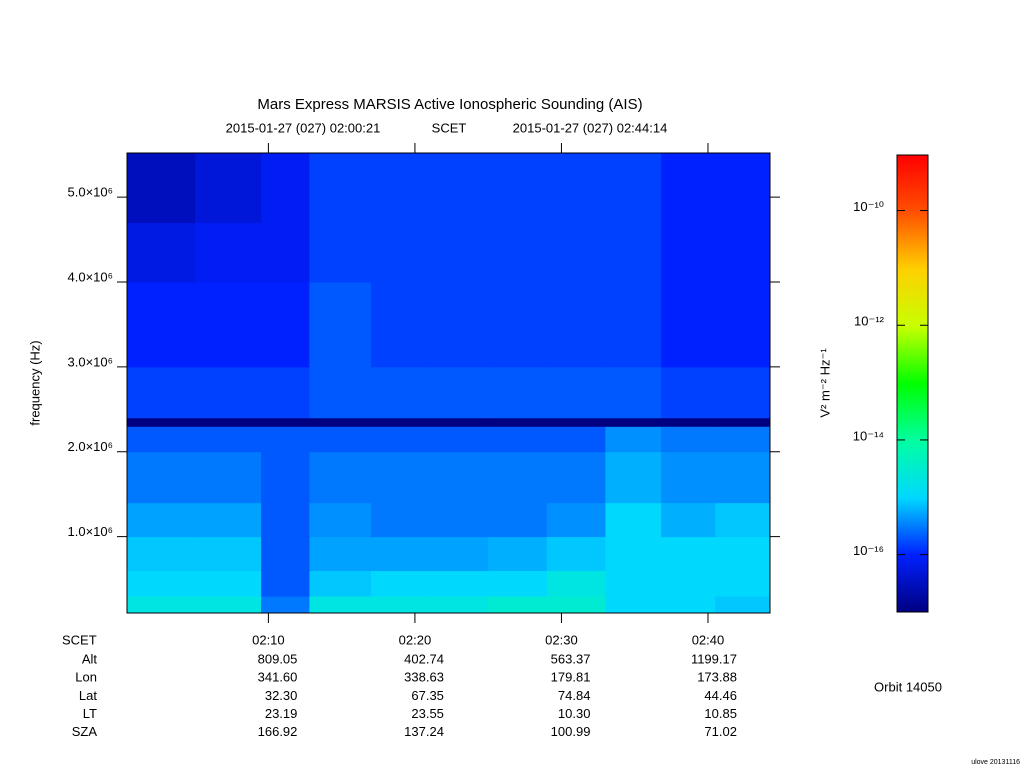 This screenshot has height=768, width=1024. I want to click on colorbar-tick-label: 10⁻¹², so click(869, 321).